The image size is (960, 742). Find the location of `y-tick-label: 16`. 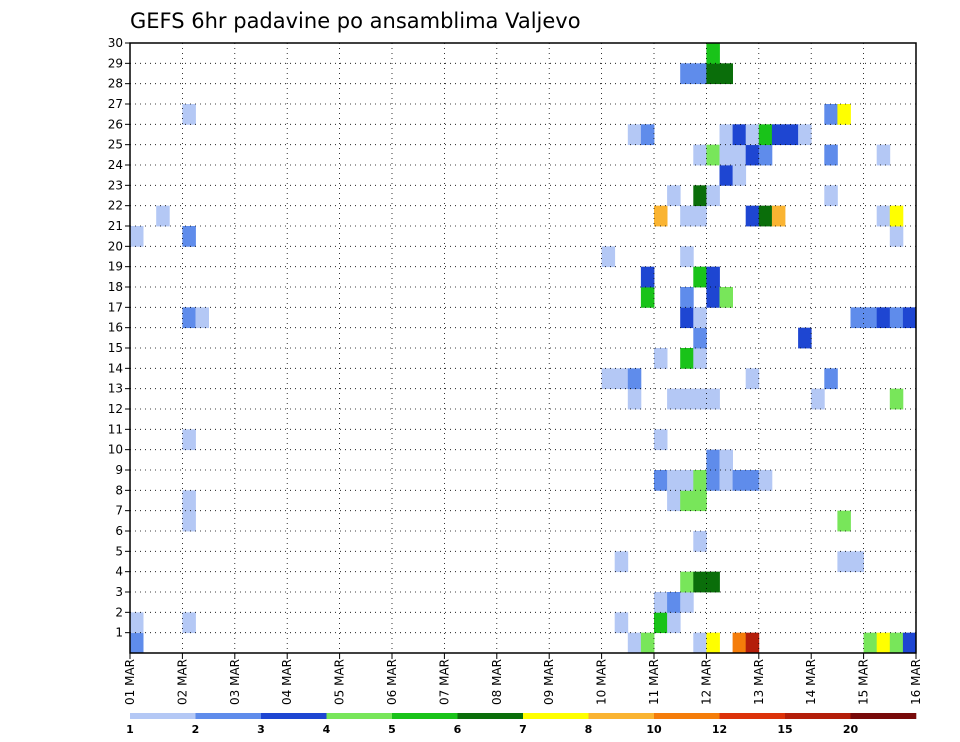

y-tick-label: 16 is located at coordinates (115, 328).